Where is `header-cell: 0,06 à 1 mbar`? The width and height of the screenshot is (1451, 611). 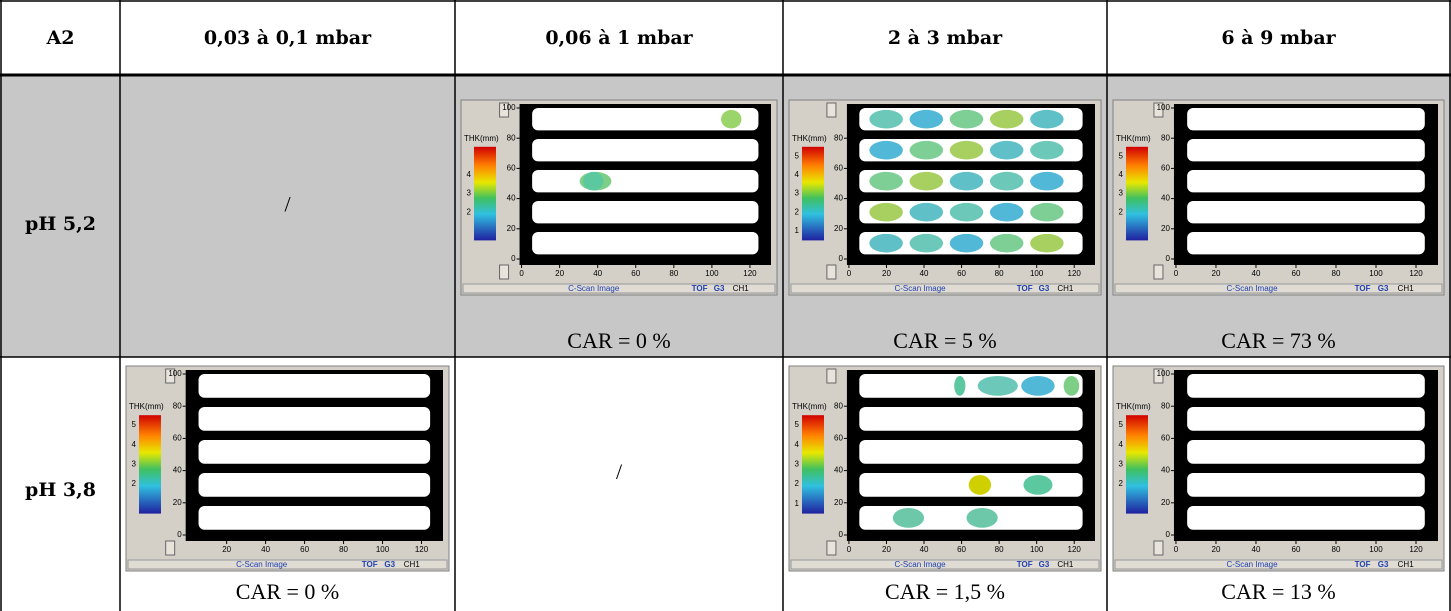
header-cell: 0,06 à 1 mbar is located at coordinates (619, 38).